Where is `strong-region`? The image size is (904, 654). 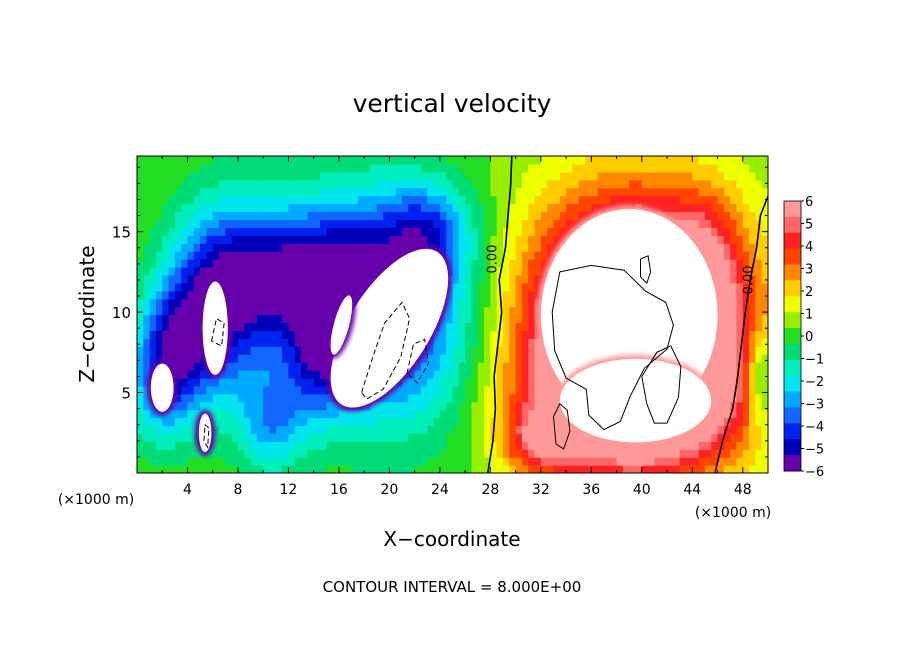 strong-region is located at coordinates (389, 328).